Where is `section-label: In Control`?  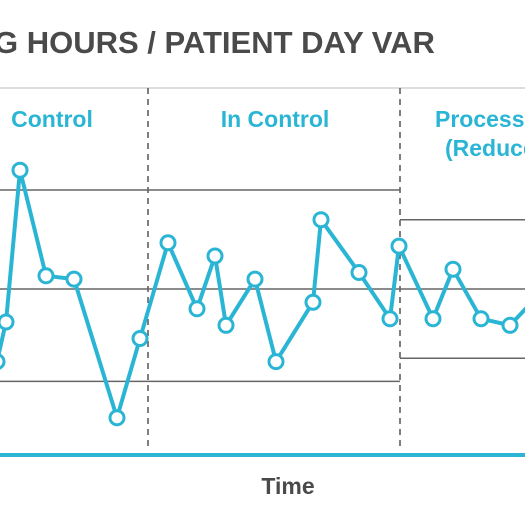 section-label: In Control is located at coordinates (275, 119).